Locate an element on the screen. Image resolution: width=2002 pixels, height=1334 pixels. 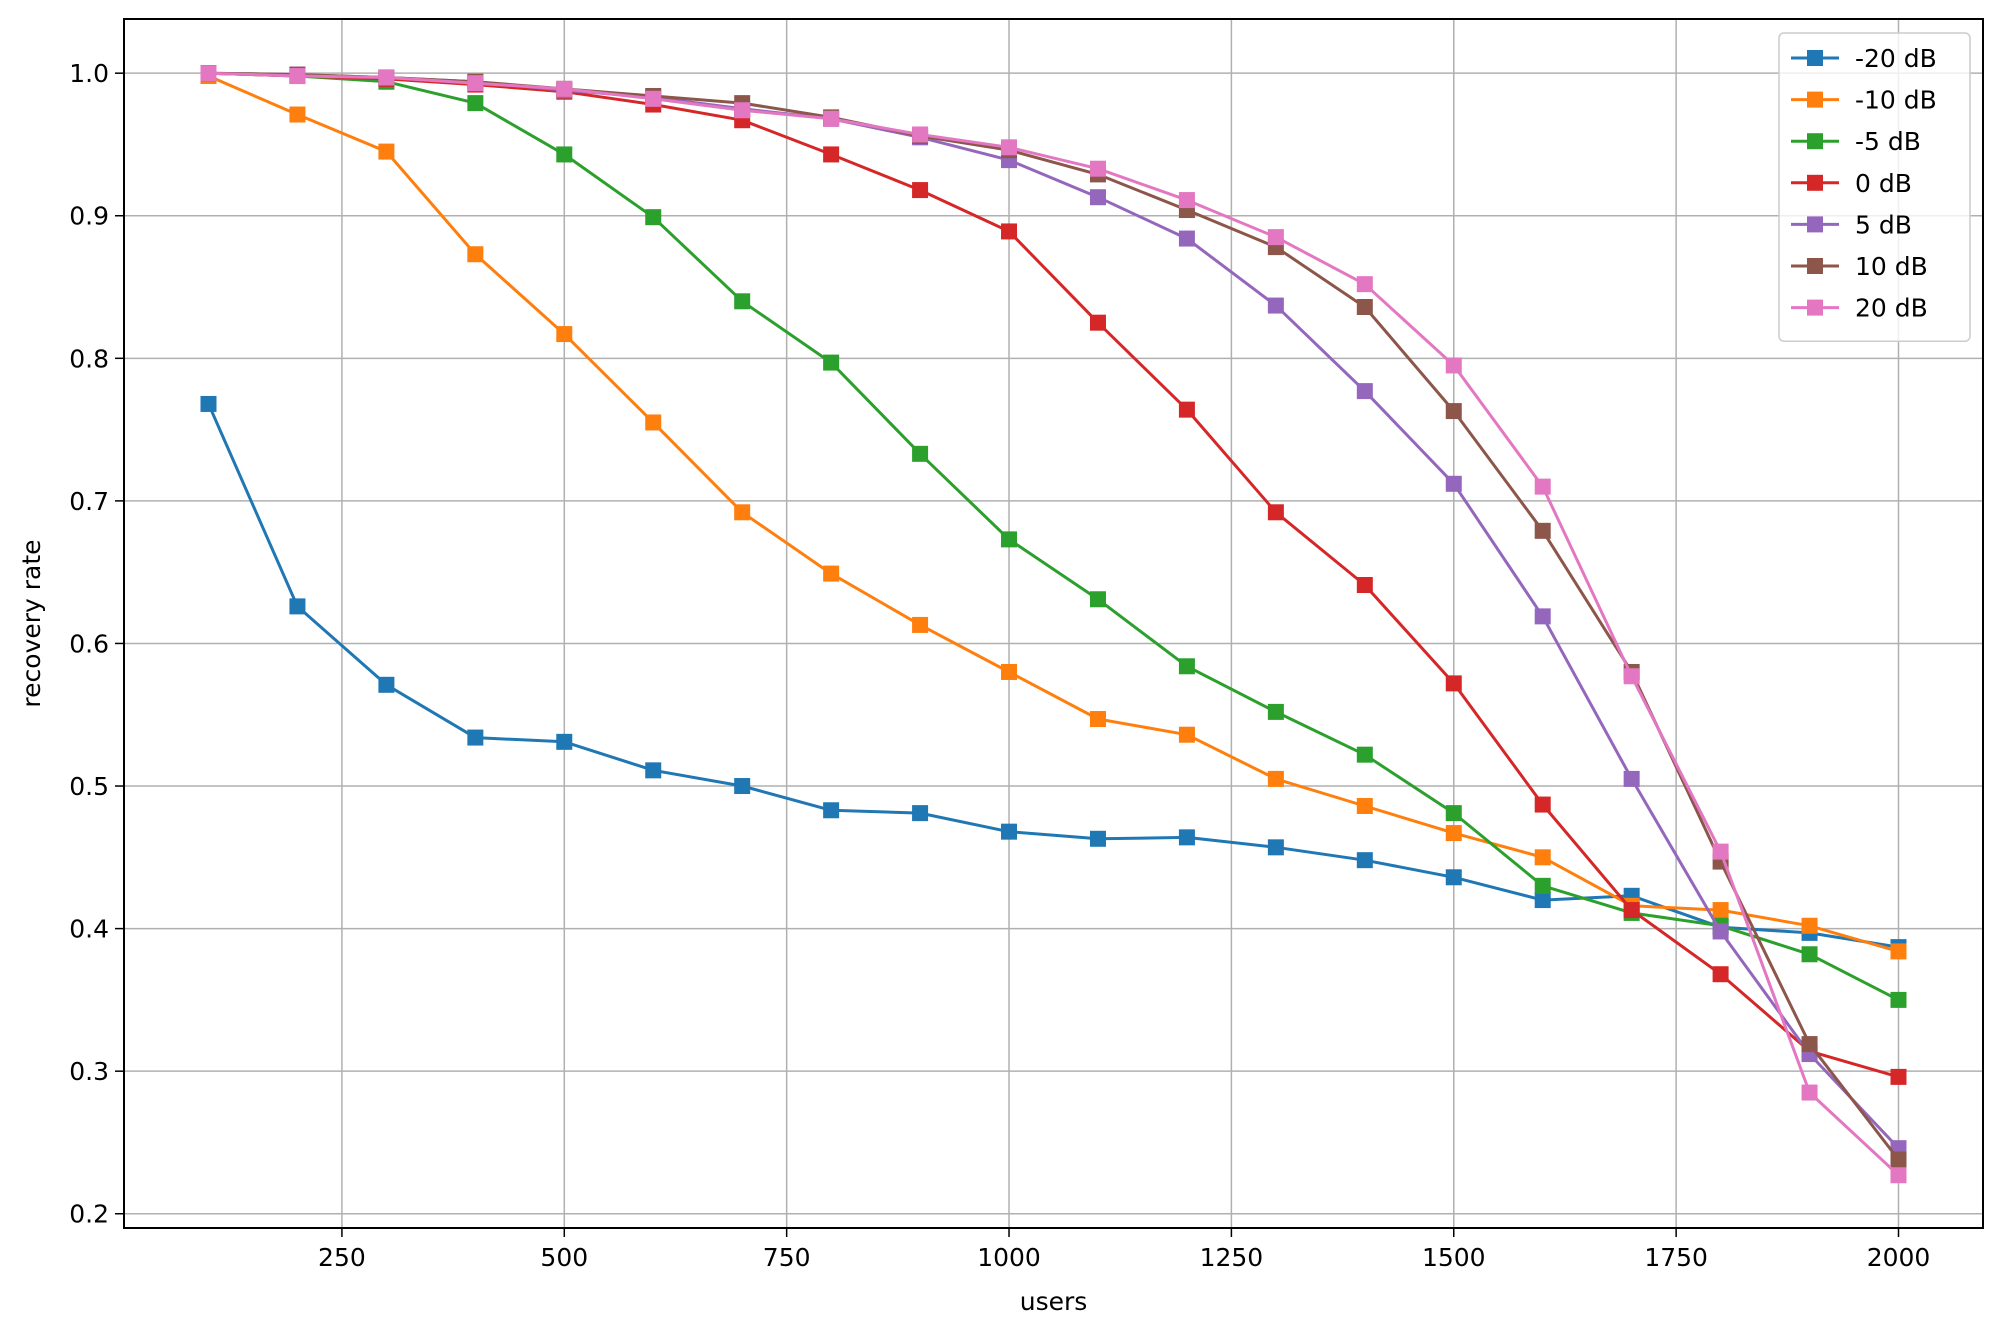
y-tick-label: 0.7 is located at coordinates (89, 501).